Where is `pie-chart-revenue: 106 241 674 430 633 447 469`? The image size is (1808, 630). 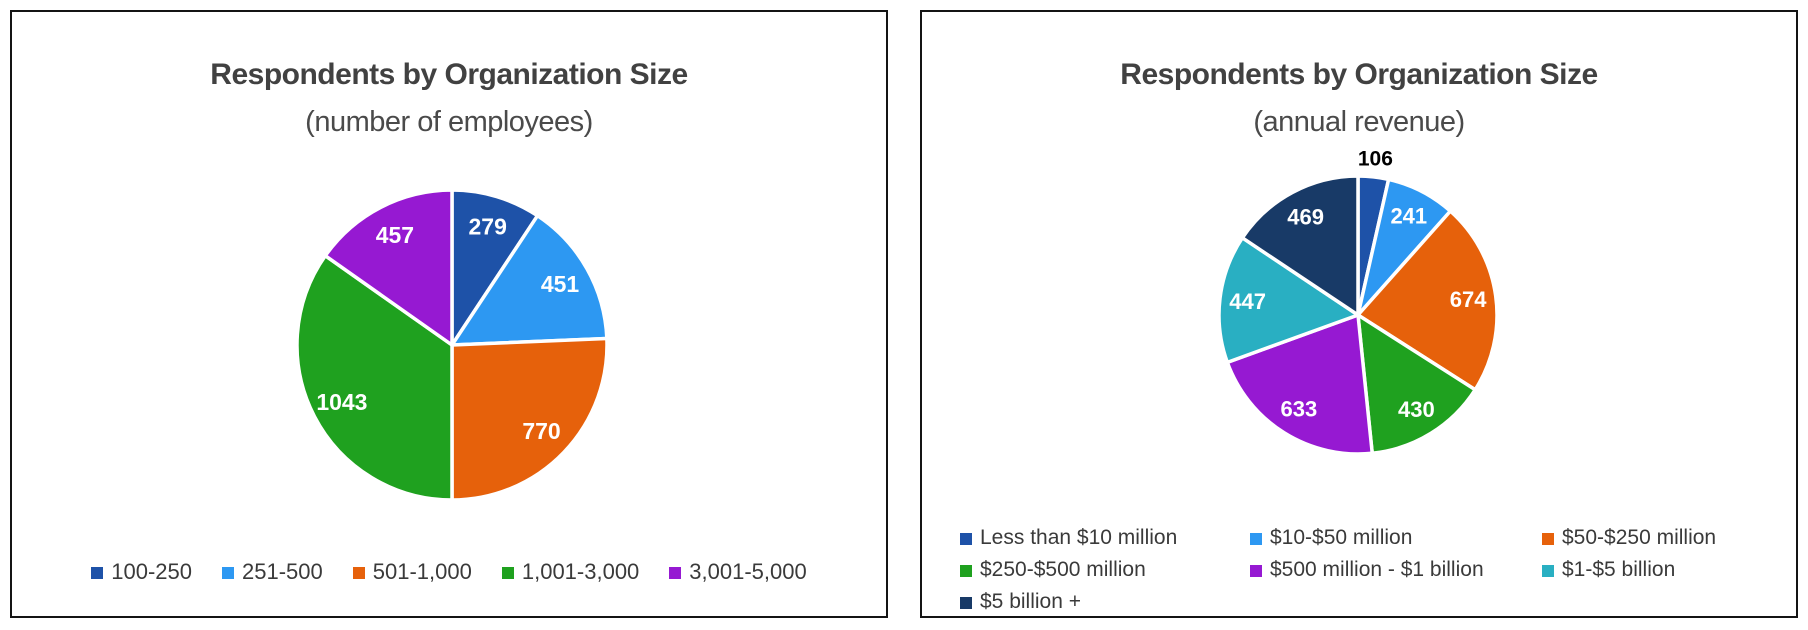
pie-chart-revenue: 106 241 674 430 633 447 469 is located at coordinates (1358, 302).